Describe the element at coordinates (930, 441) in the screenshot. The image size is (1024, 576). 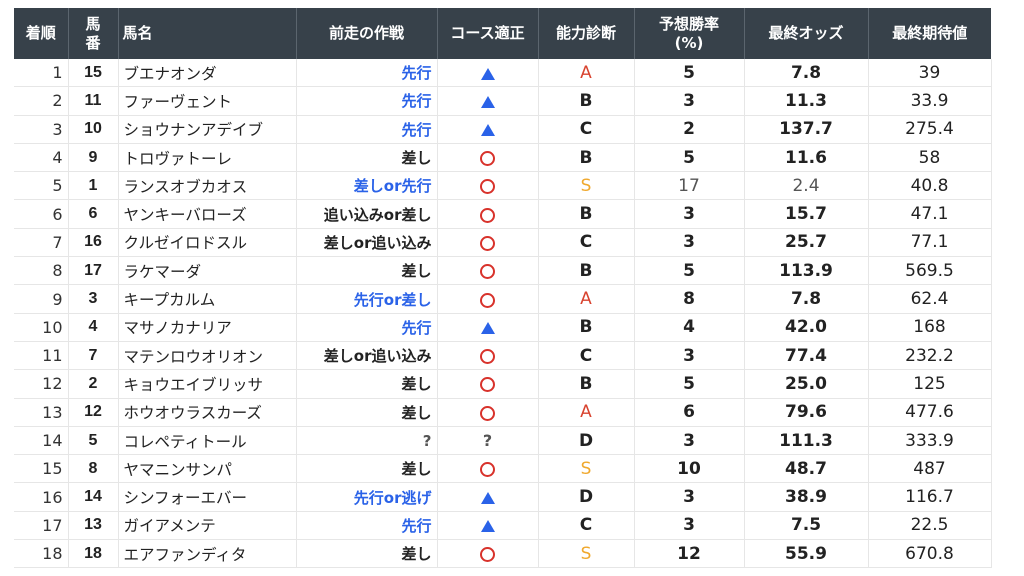
I see `expected-value-cell: 333.9` at that location.